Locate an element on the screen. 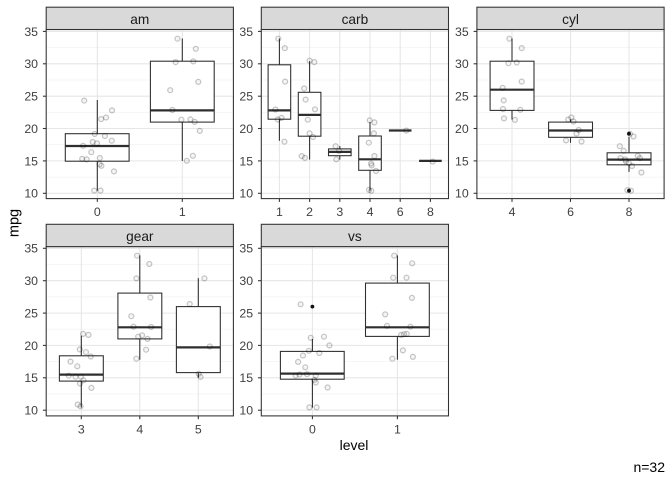  svg-text: n=32 is located at coordinates (649, 467).